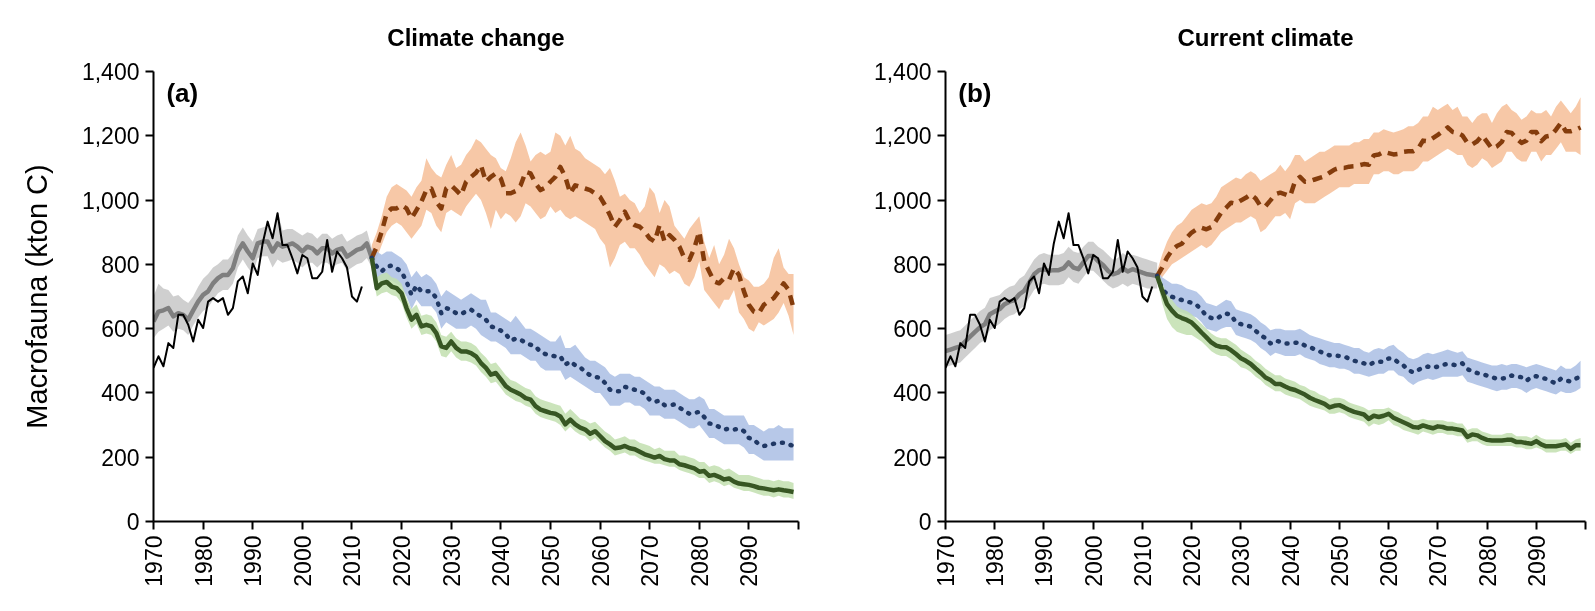 The height and width of the screenshot is (611, 1595). What do you see at coordinates (476, 37) in the screenshot?
I see `chart-title: Climate change` at bounding box center [476, 37].